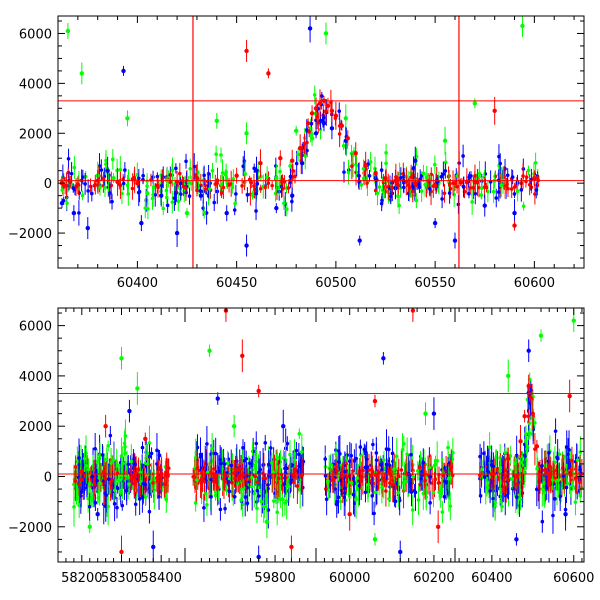  I want to click on y-tick-label: 4000, so click(35, 377).